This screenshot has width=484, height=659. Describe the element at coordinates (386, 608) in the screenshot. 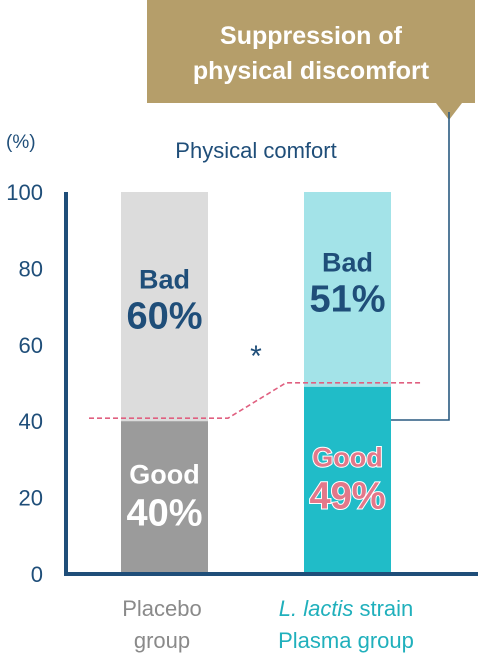

I see `category-label-plasma-strain: strain` at that location.